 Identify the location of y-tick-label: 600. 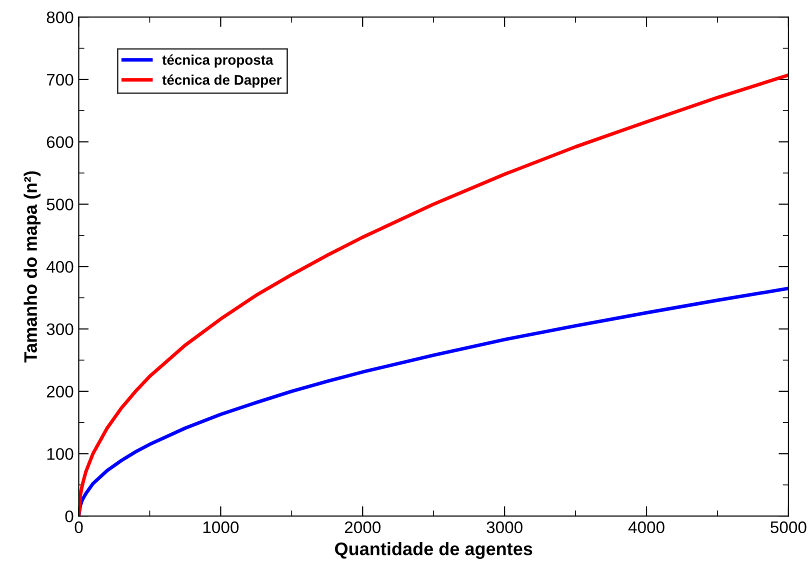
(60, 142).